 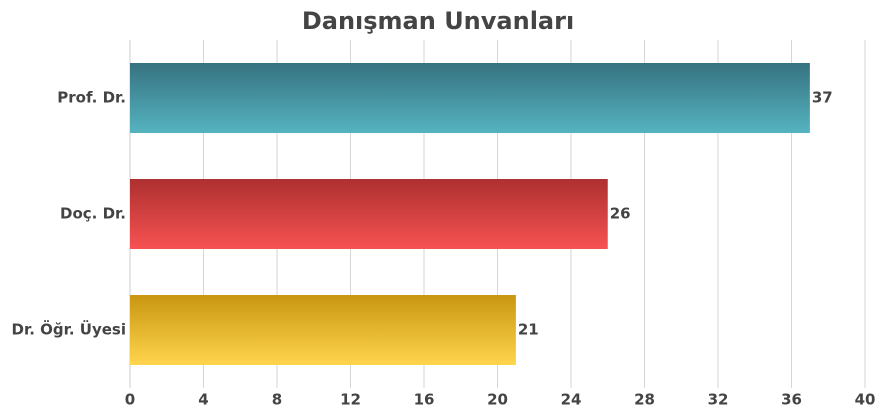 I want to click on x-tick-label: 20, so click(x=497, y=400).